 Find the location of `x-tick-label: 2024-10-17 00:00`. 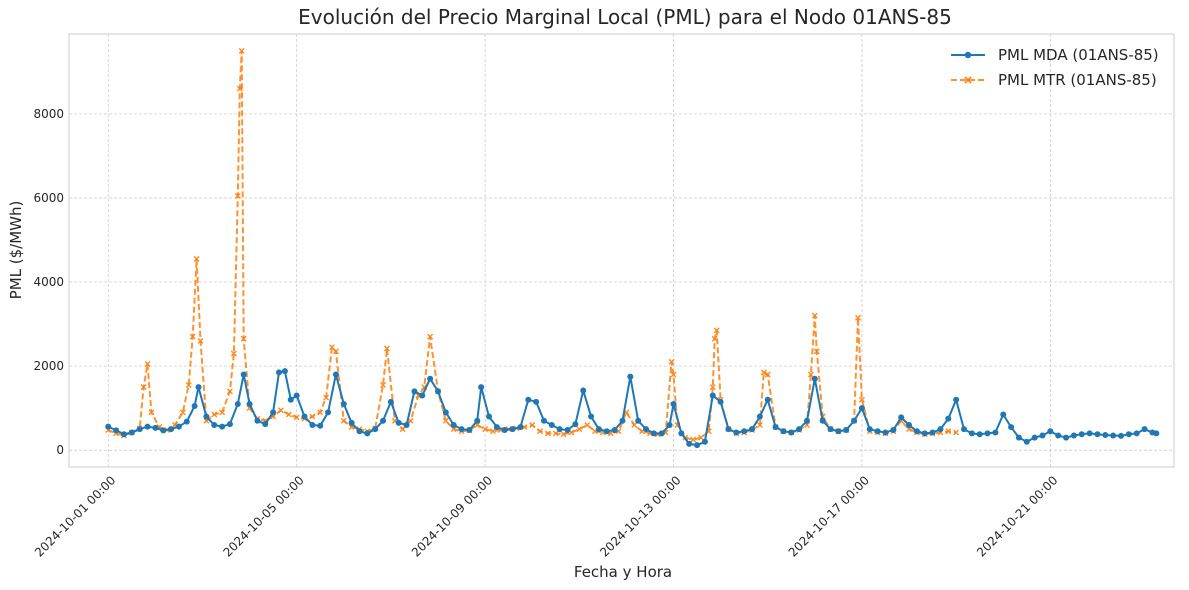

x-tick-label: 2024-10-17 00:00 is located at coordinates (829, 516).